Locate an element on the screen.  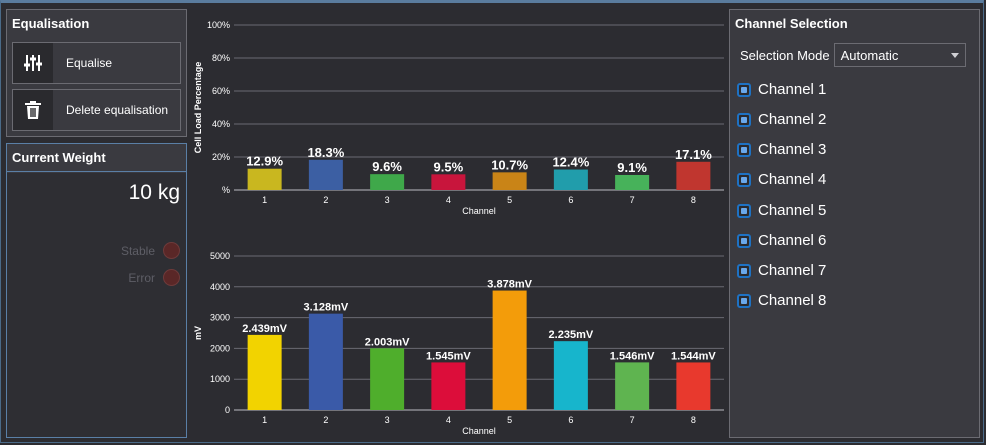
channel-4-checkbox: Channel 4 is located at coordinates (781, 179).